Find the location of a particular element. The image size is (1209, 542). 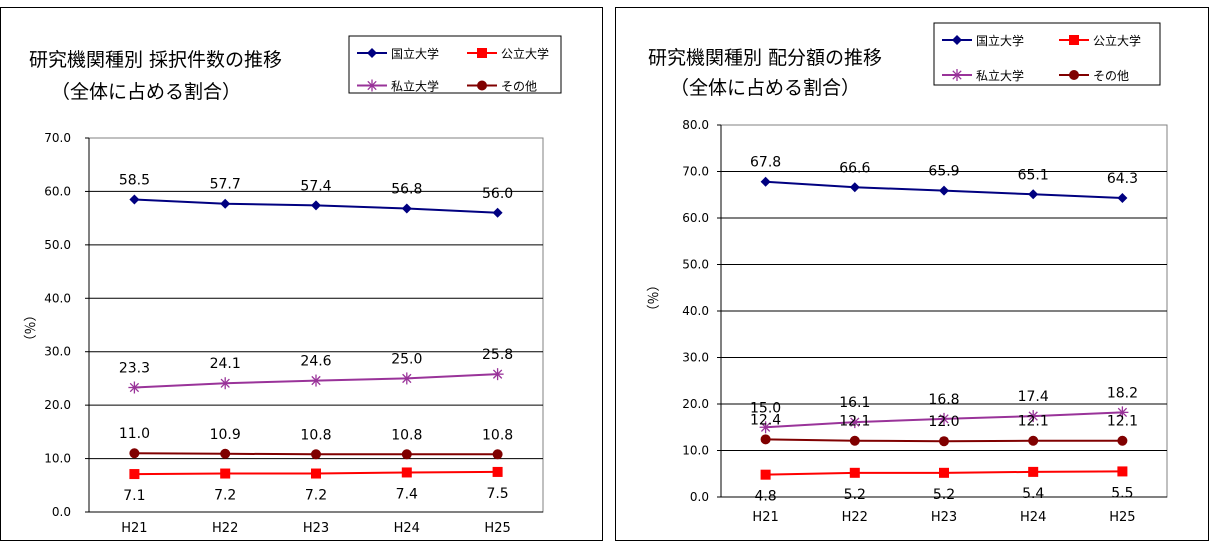

data-label-1-4: 5.5 is located at coordinates (1122, 493).